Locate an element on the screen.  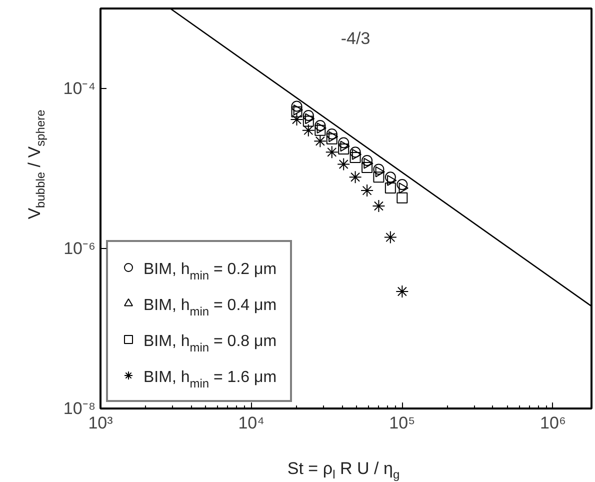
x-tick-label: 10⁶ is located at coordinates (553, 423).